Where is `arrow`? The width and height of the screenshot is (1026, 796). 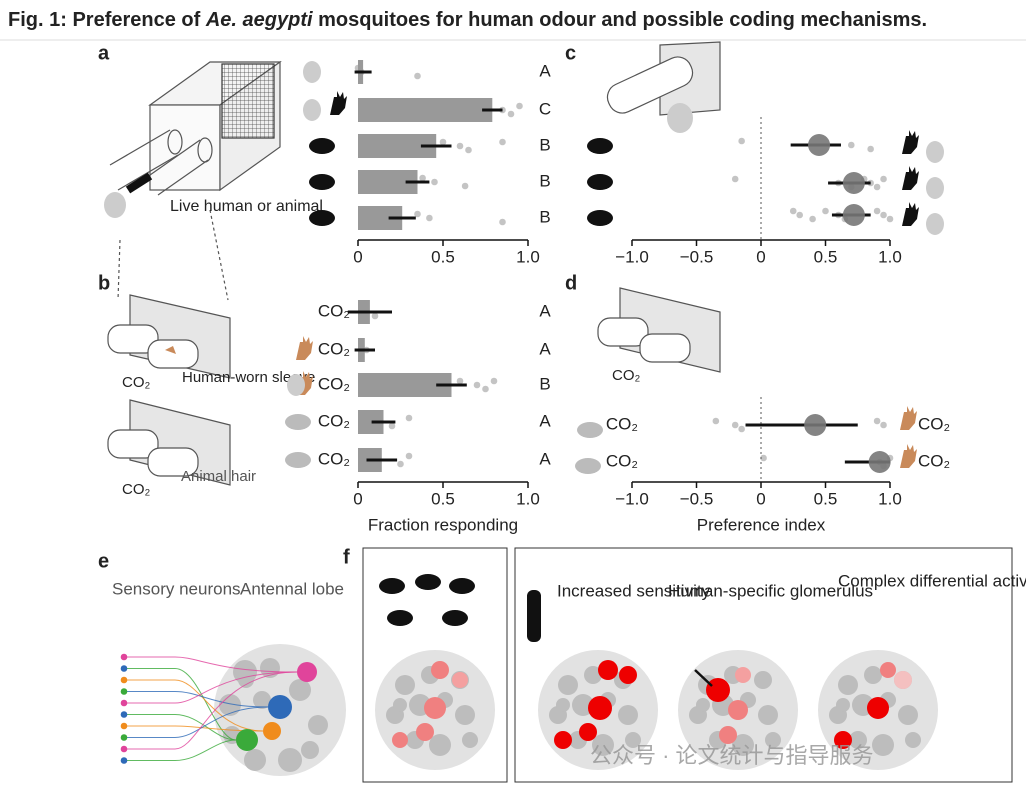
arrow is located at coordinates (703, 678).